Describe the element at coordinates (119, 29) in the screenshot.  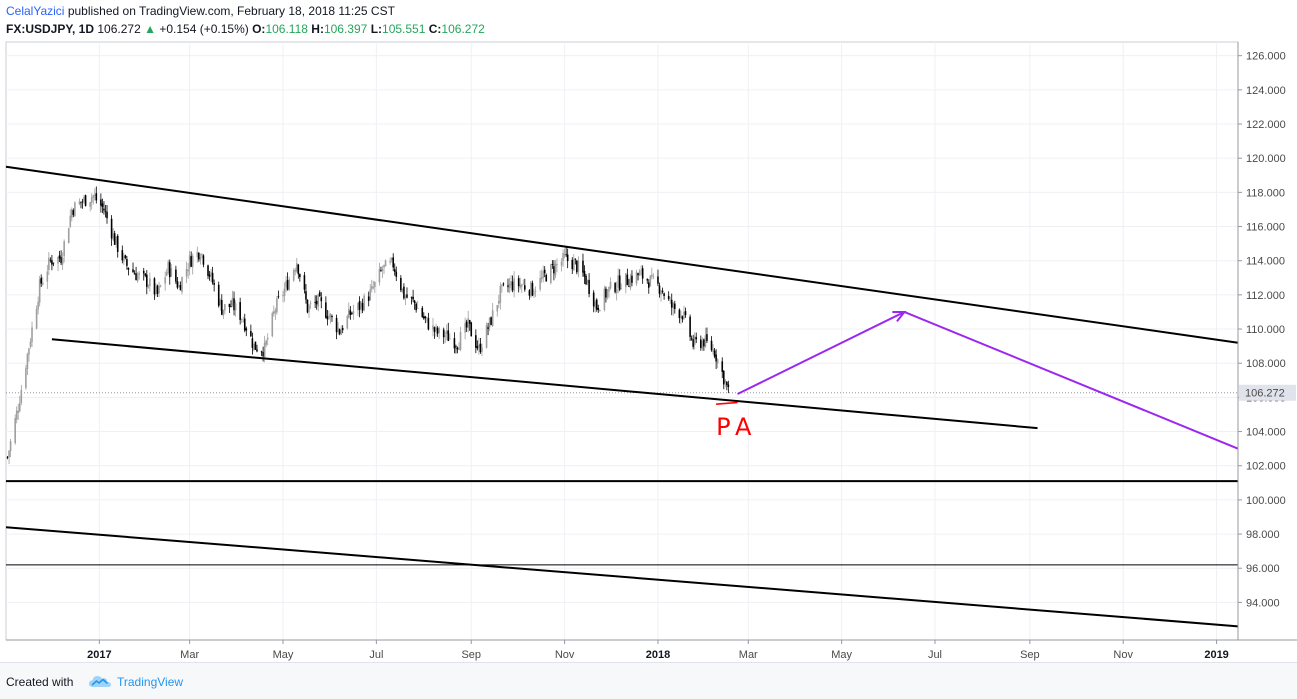
I see `last-price: 106.272` at that location.